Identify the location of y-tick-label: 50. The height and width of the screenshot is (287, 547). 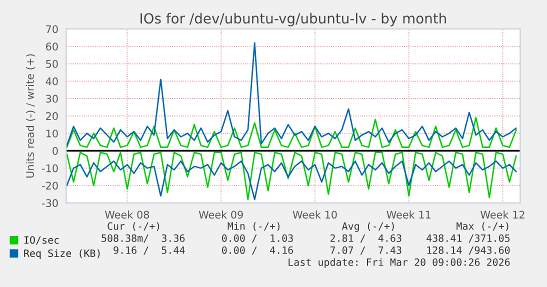
(52, 64).